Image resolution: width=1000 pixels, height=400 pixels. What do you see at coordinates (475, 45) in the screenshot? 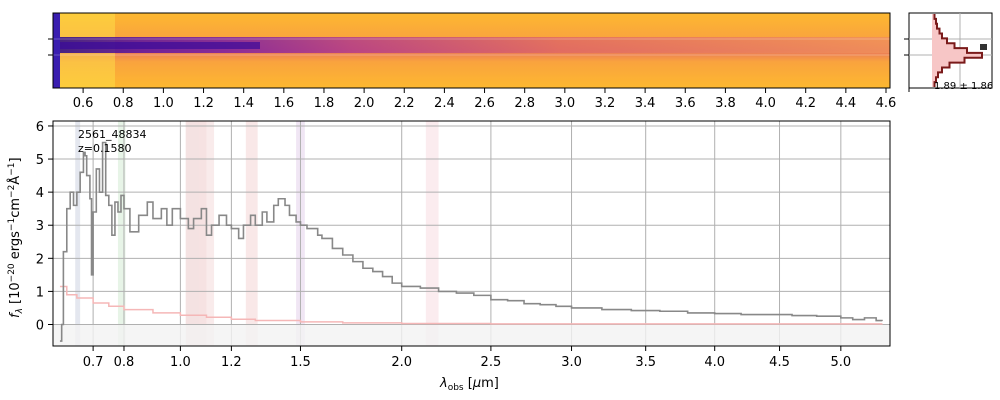
I see `heatmap-trace` at bounding box center [475, 45].